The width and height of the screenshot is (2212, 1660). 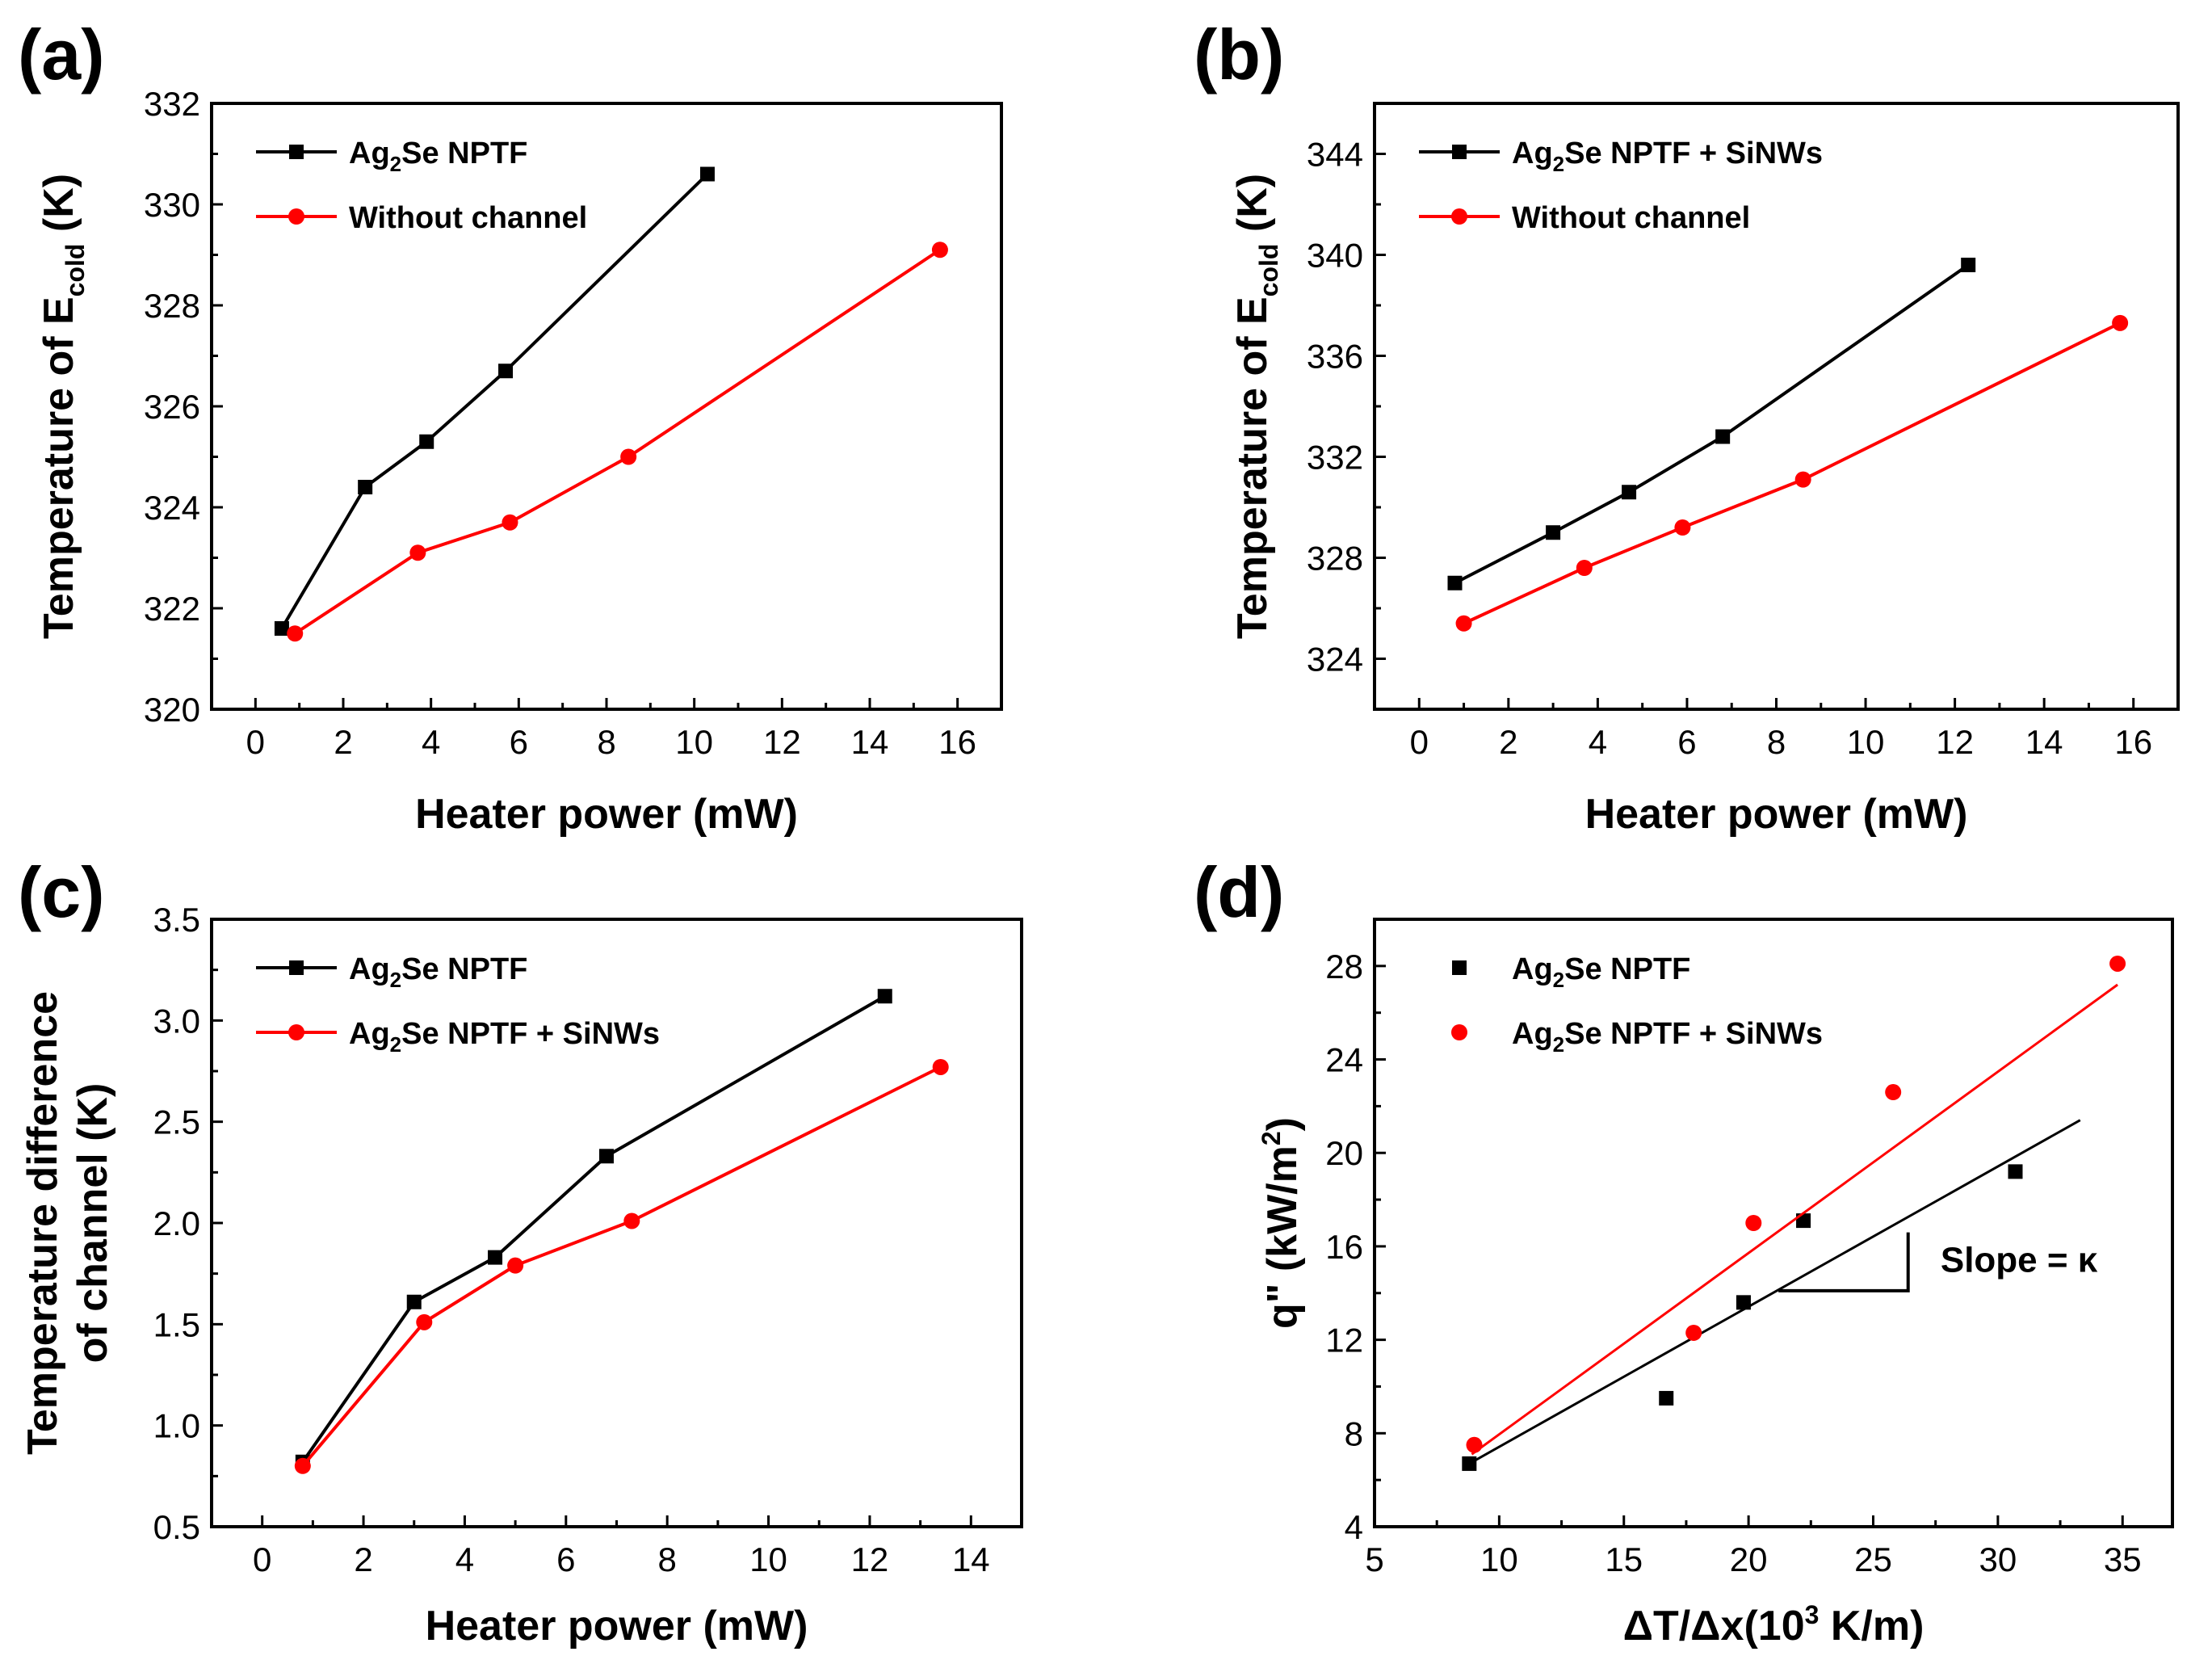 I want to click on y-tick-label: 344, so click(x=1335, y=155).